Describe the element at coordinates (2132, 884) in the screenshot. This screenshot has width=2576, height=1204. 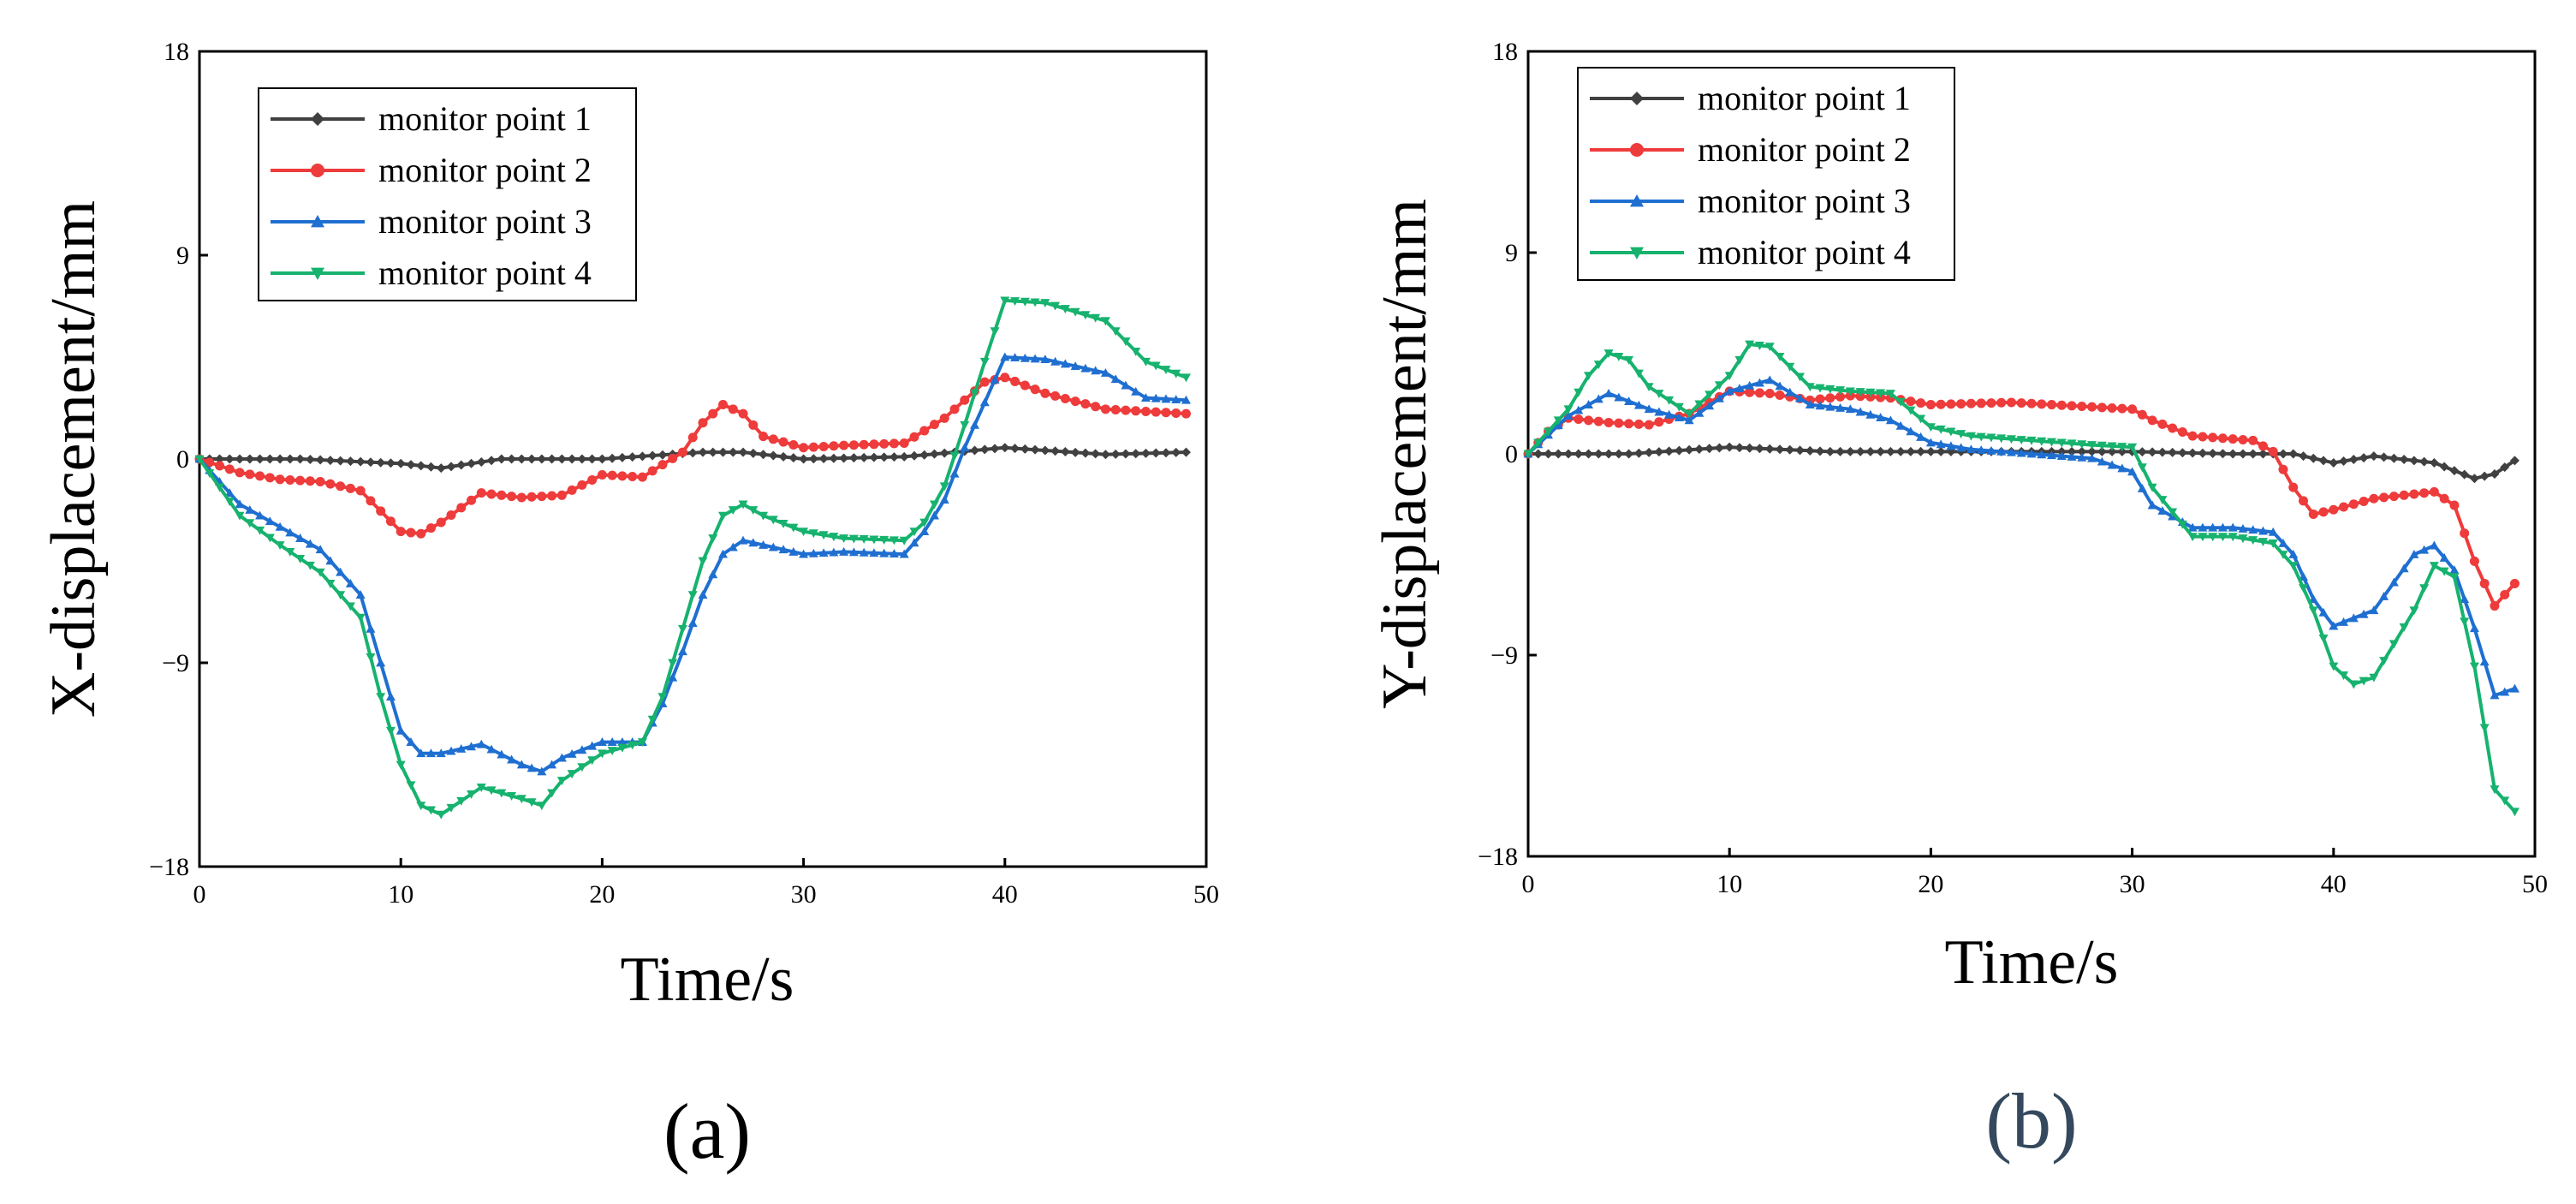
I see `x-tick-label: 30` at that location.